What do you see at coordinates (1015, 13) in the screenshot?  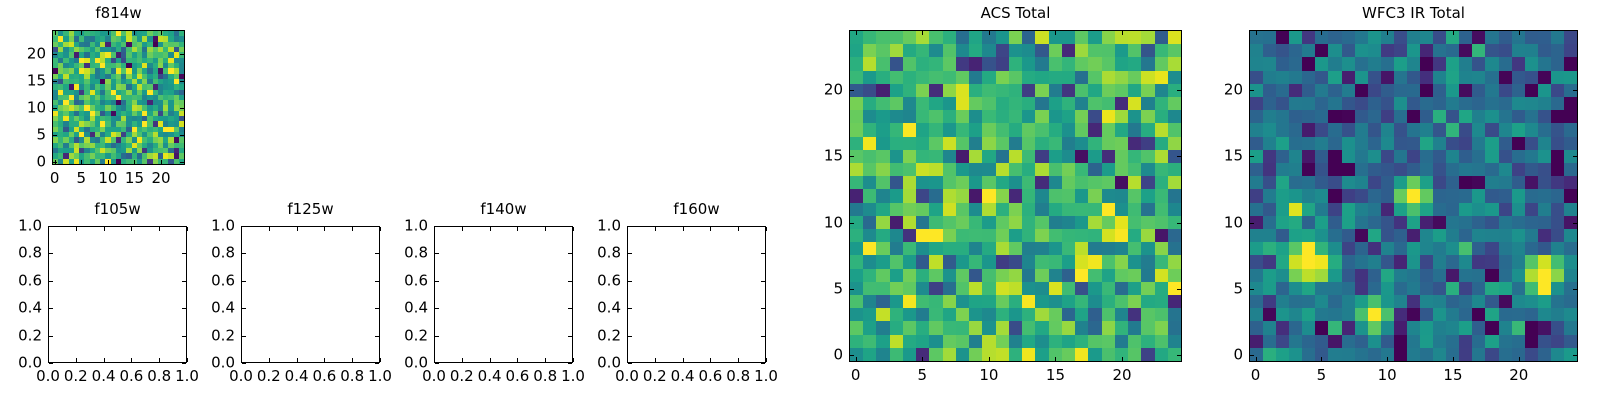 I see `subplot-title-acs-total: ACS Total` at bounding box center [1015, 13].